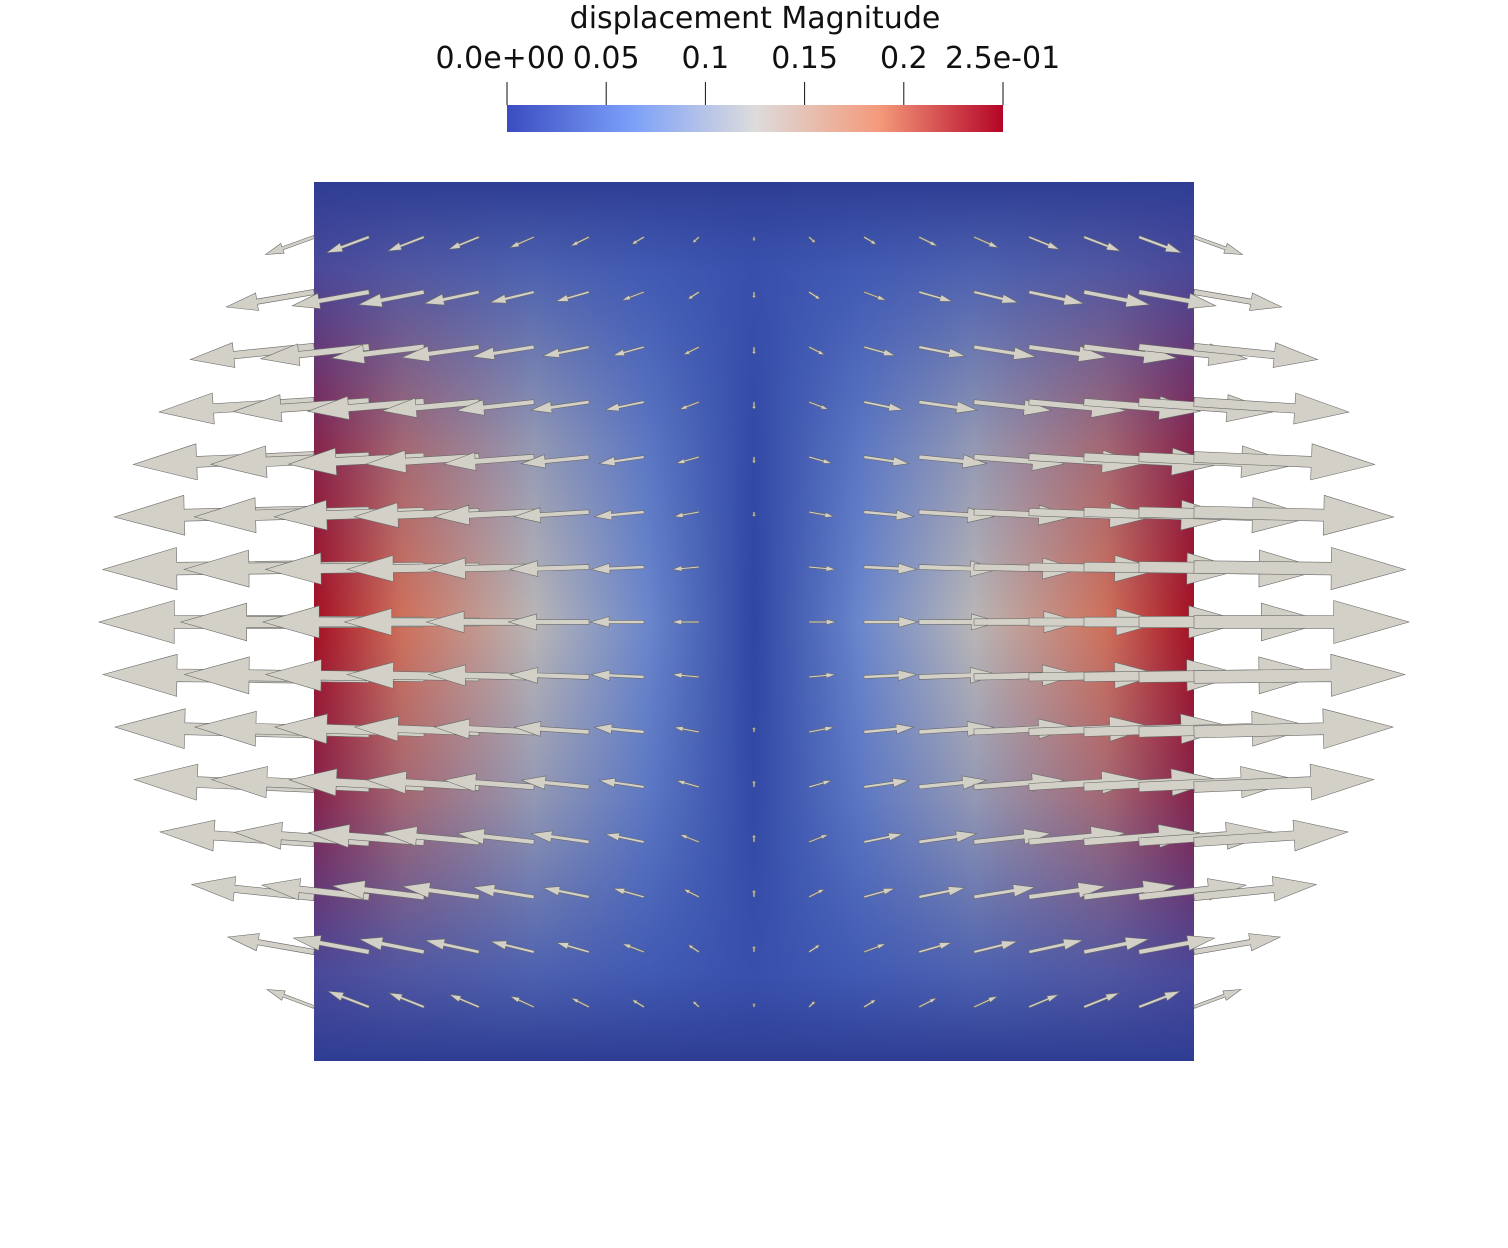 The image size is (1508, 1248). Describe the element at coordinates (606, 58) in the screenshot. I see `colorbar-tick-label: 0.05` at that location.